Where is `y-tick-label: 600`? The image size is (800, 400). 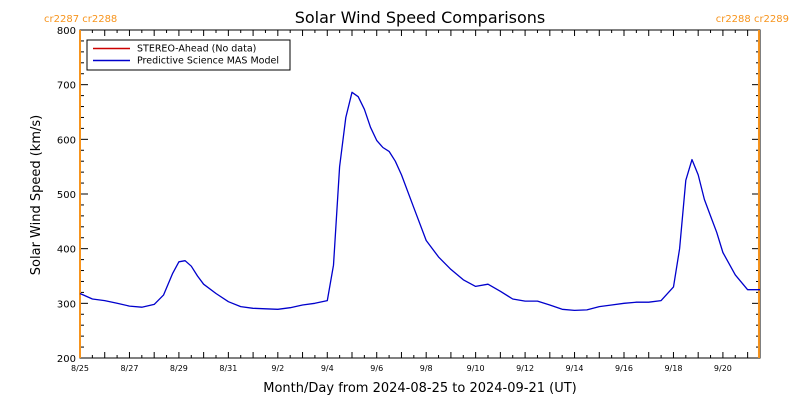 y-tick-label: 600 is located at coordinates (66, 140).